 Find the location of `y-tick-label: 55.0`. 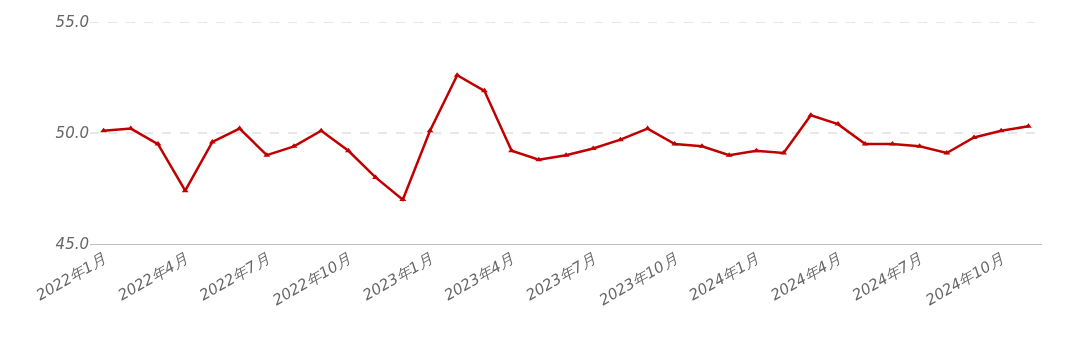

y-tick-label: 55.0 is located at coordinates (72, 22).